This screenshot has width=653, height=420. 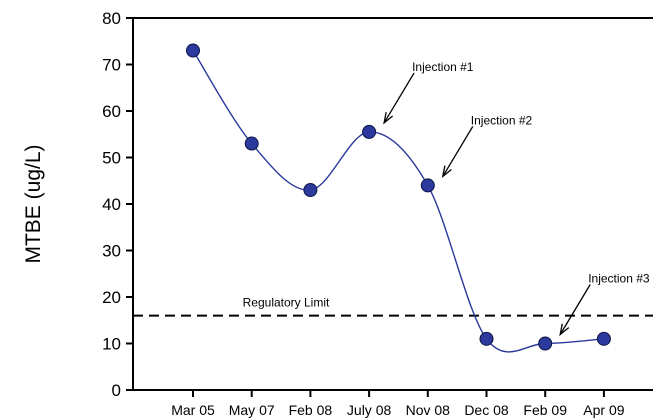 What do you see at coordinates (545, 410) in the screenshot?
I see `x-tick-label: Feb 09` at bounding box center [545, 410].